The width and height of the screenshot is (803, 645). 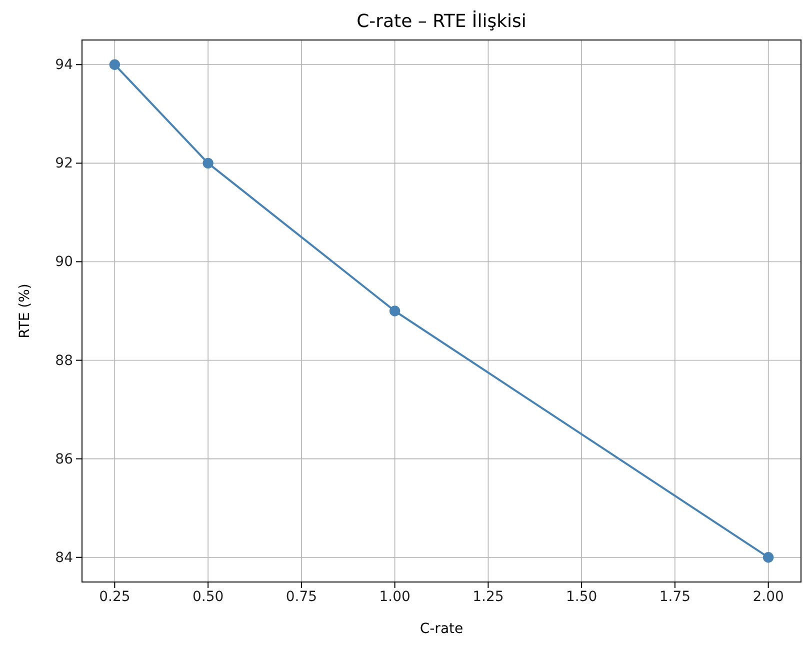 I want to click on y-axis-title: RTE (%), so click(x=25, y=311).